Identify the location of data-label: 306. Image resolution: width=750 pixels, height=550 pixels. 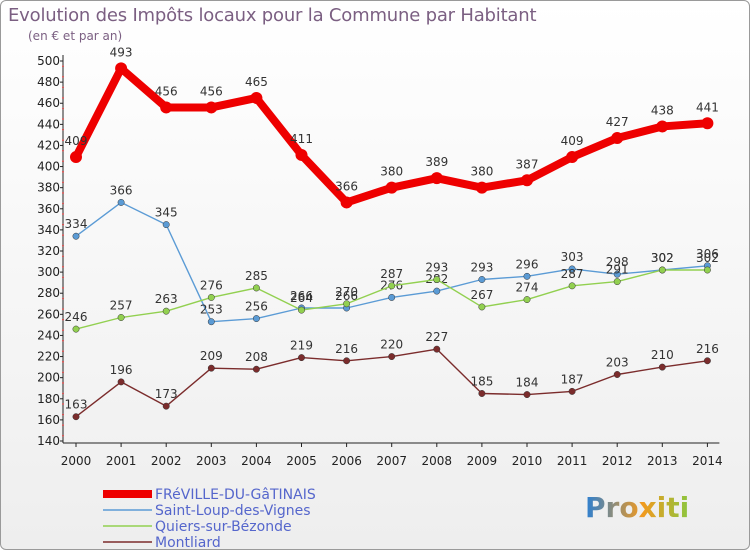
(707, 254).